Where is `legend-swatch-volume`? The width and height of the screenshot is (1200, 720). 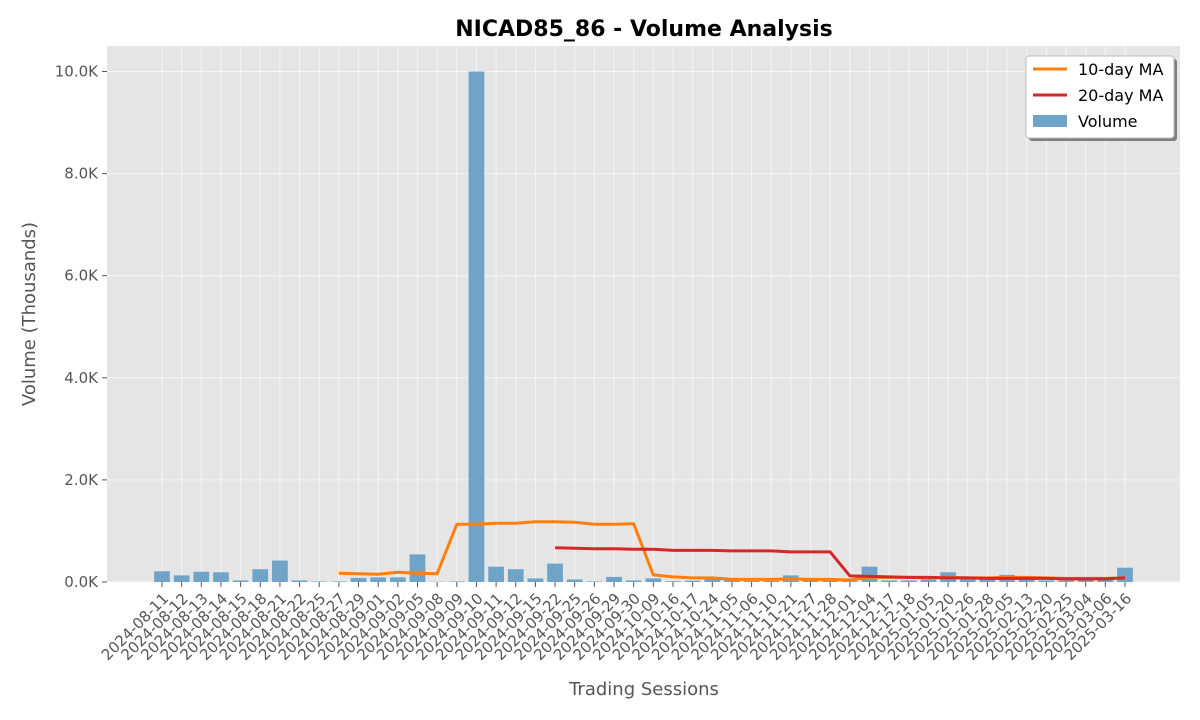
legend-swatch-volume is located at coordinates (1050, 121).